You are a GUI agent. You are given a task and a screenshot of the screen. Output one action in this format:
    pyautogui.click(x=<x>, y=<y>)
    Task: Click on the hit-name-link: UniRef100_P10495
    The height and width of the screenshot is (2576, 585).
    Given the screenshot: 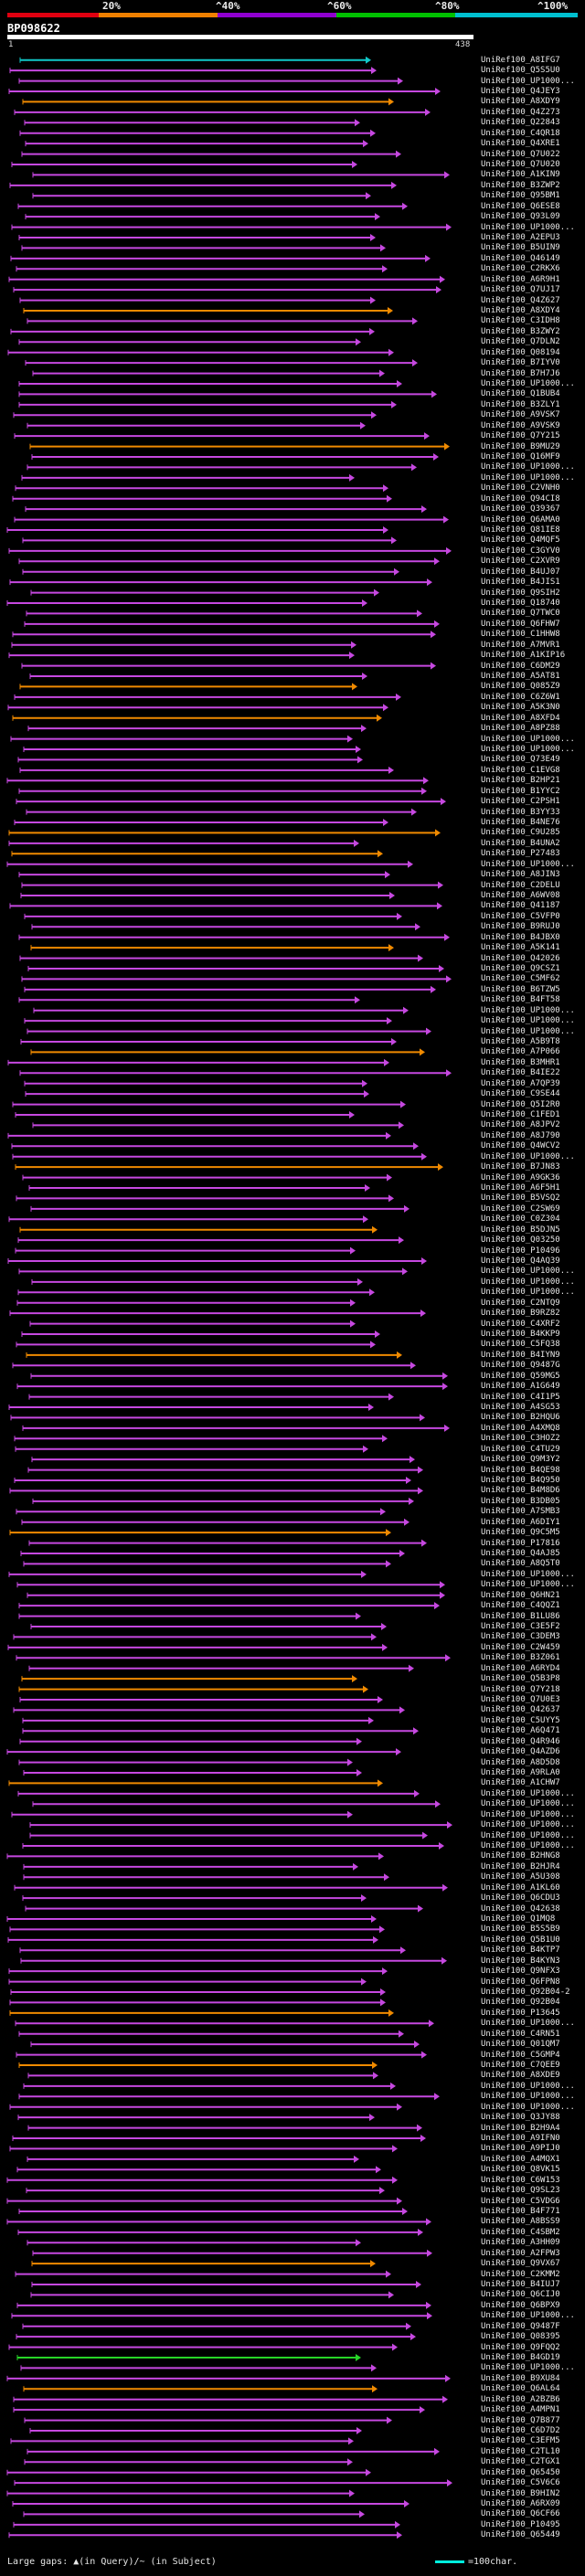 What is the action you would take?
    pyautogui.click(x=520, y=2524)
    